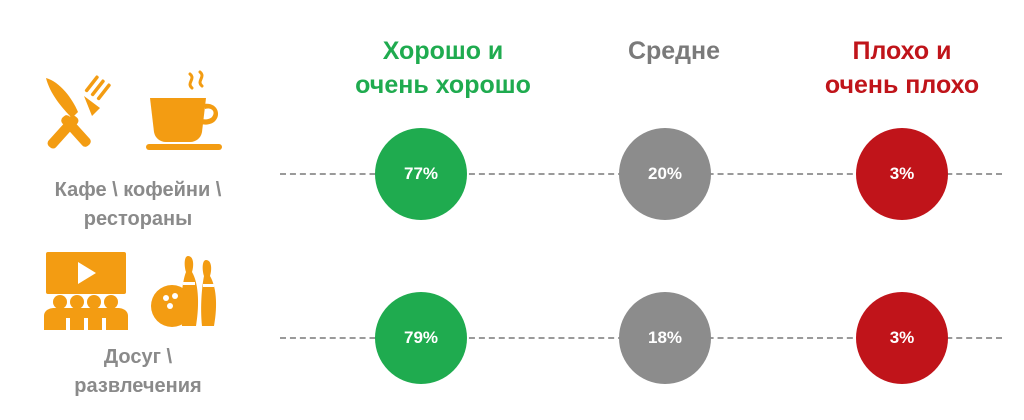 The height and width of the screenshot is (420, 1024). Describe the element at coordinates (138, 205) in the screenshot. I see `row-label-cafe: Кафе \ кофейни \ рестораны` at that location.